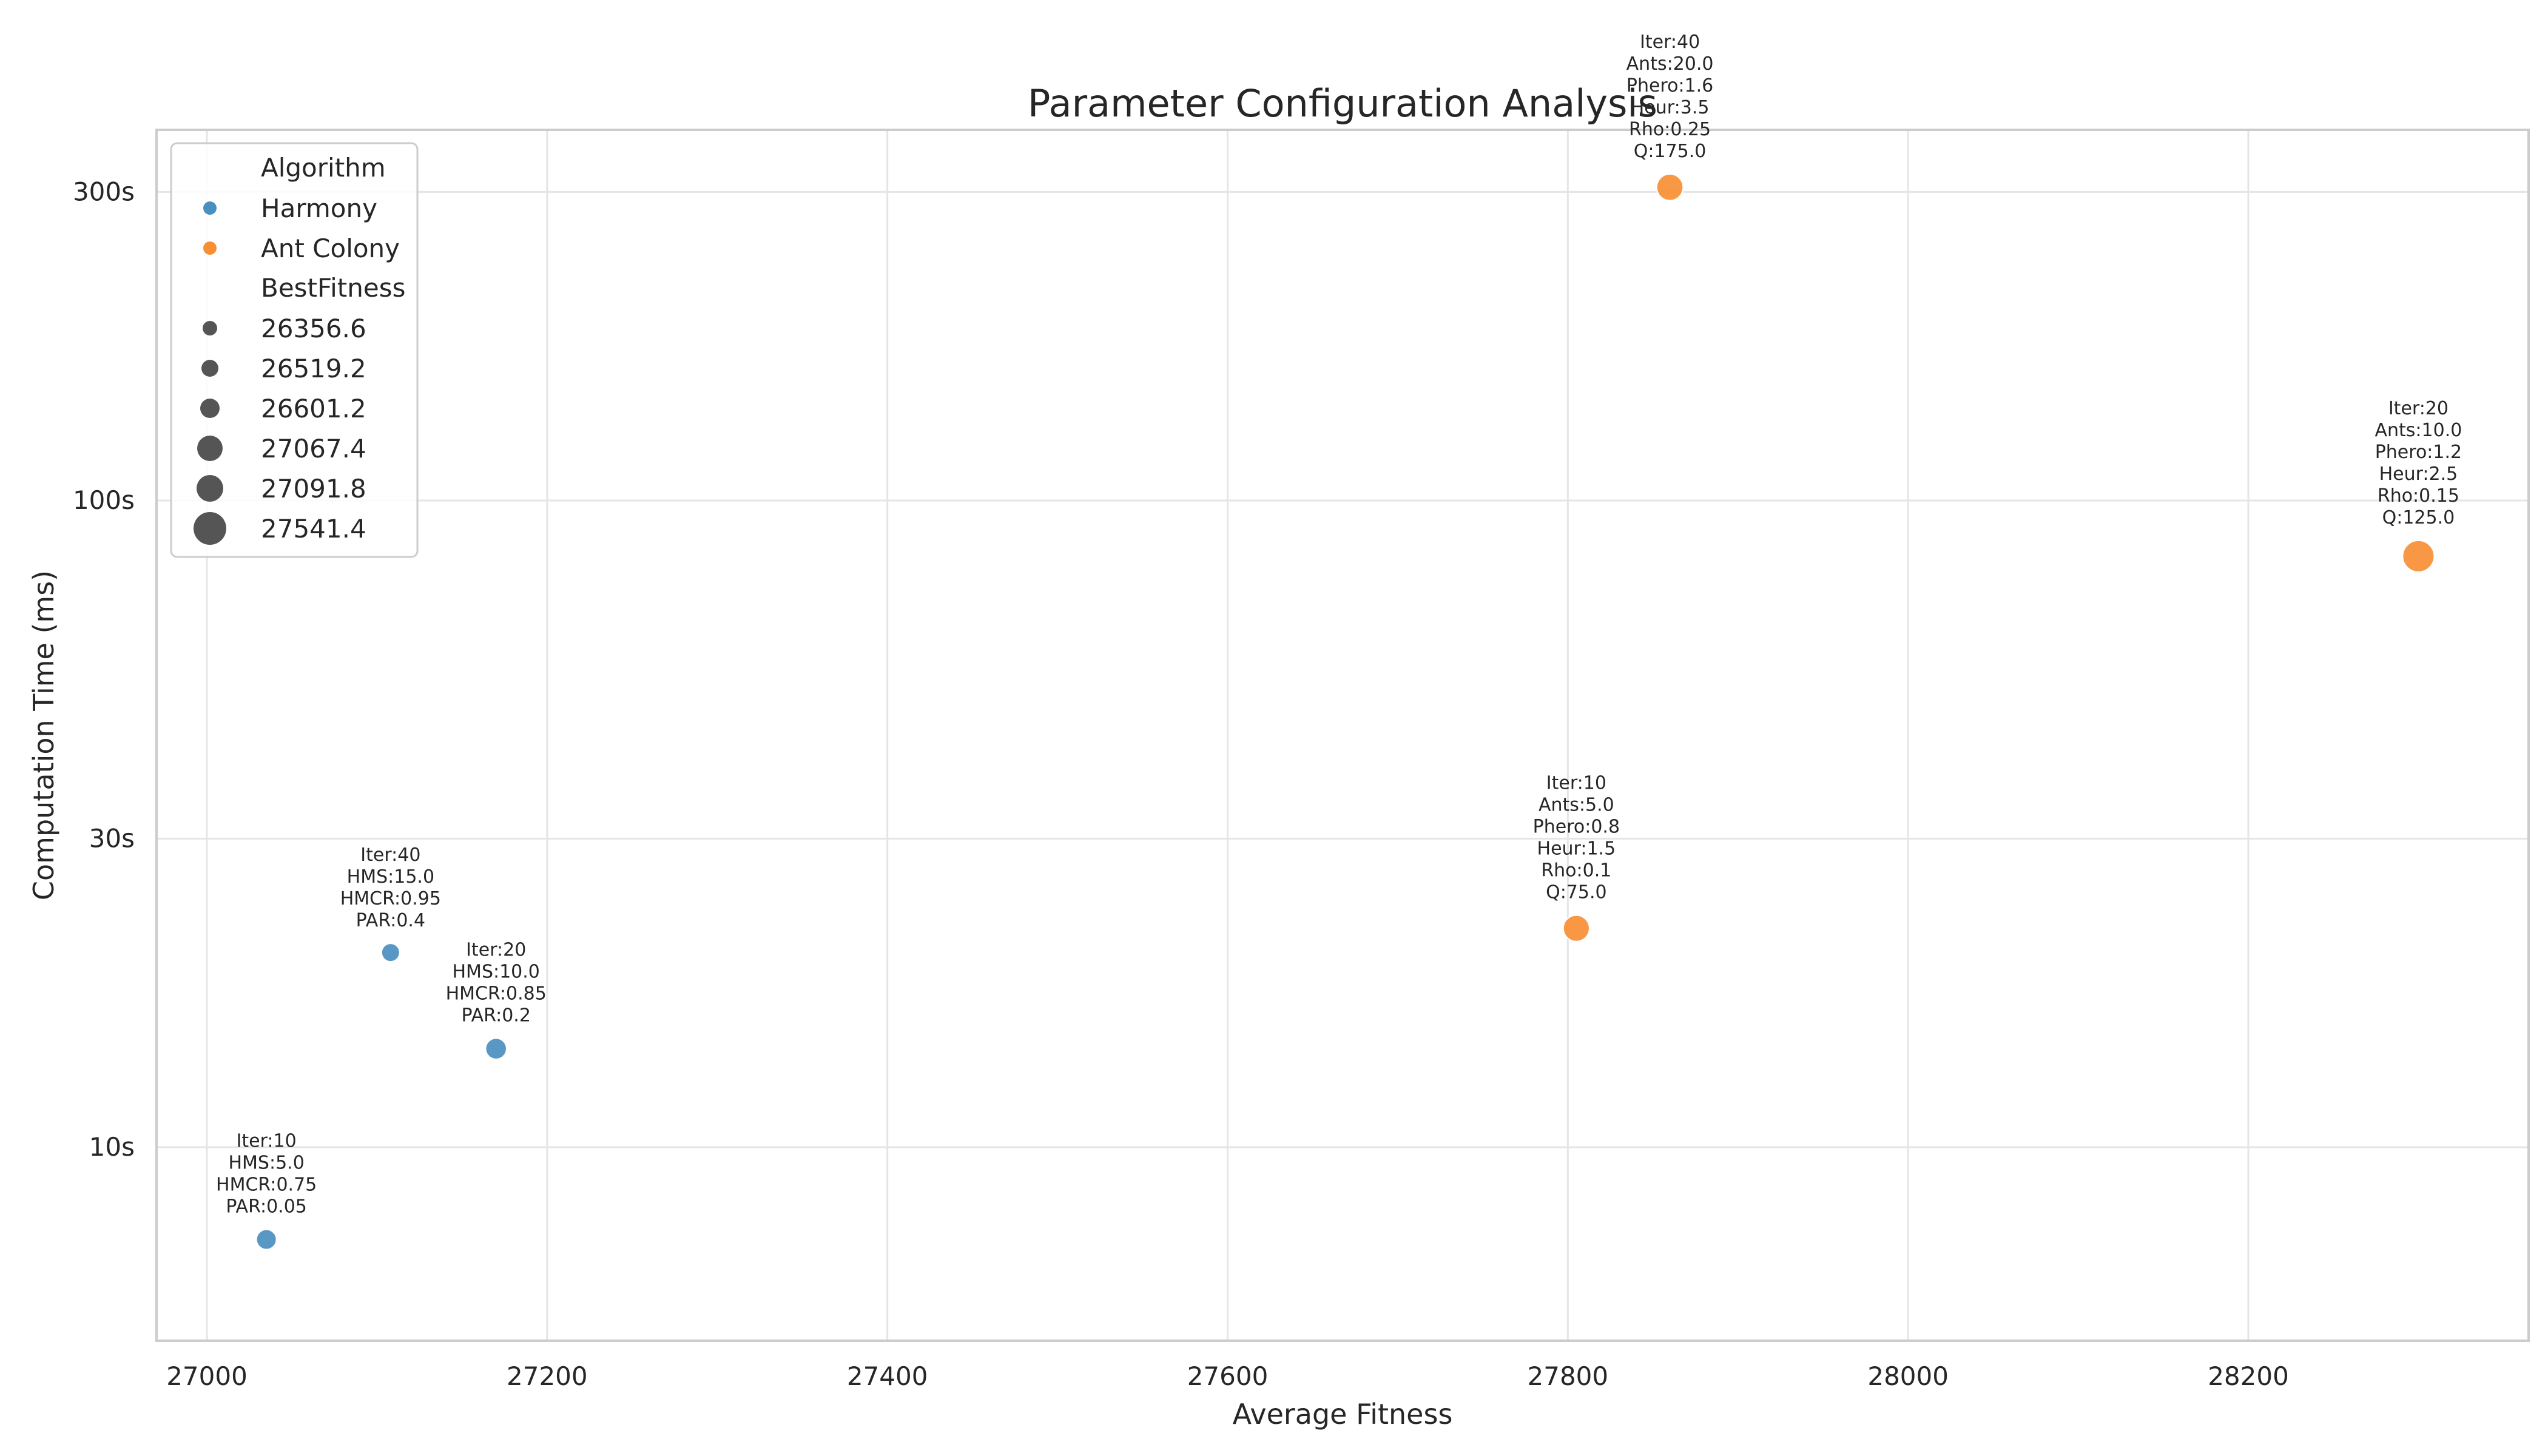 This screenshot has width=2548, height=1456. I want to click on y-axis-label: Computation Time (ms), so click(43, 735).